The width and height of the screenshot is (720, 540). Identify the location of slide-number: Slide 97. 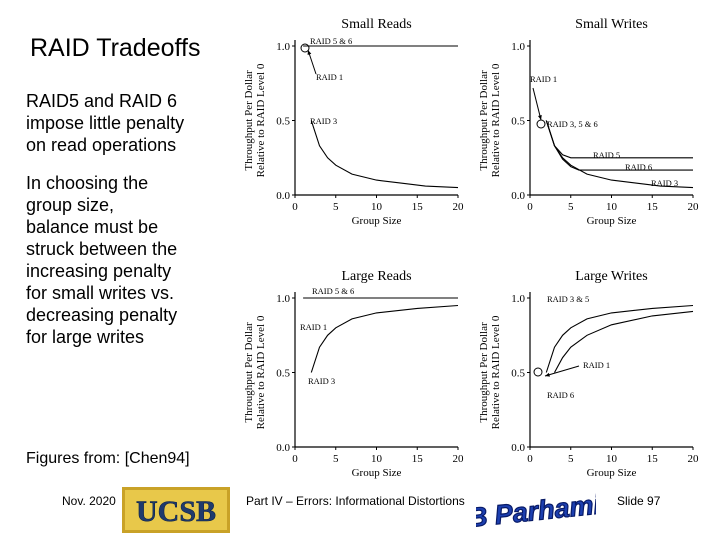
(639, 501).